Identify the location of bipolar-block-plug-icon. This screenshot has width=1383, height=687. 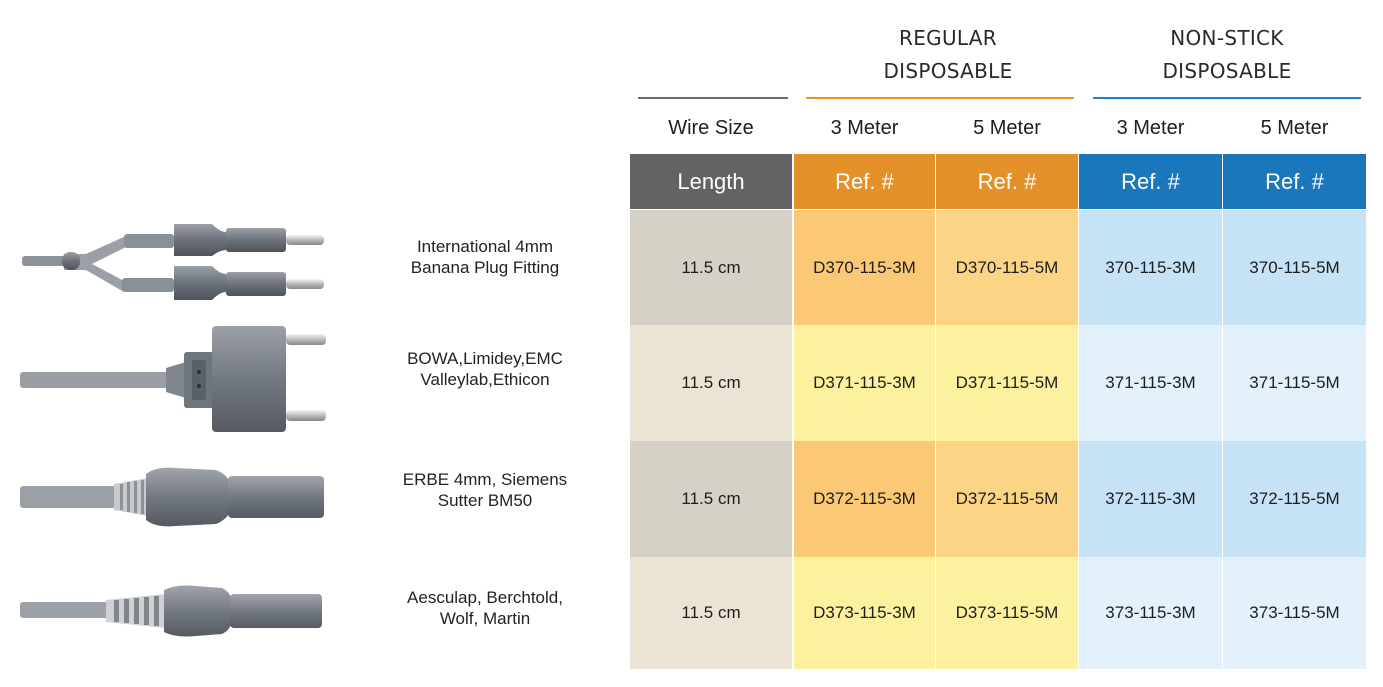
(173, 379).